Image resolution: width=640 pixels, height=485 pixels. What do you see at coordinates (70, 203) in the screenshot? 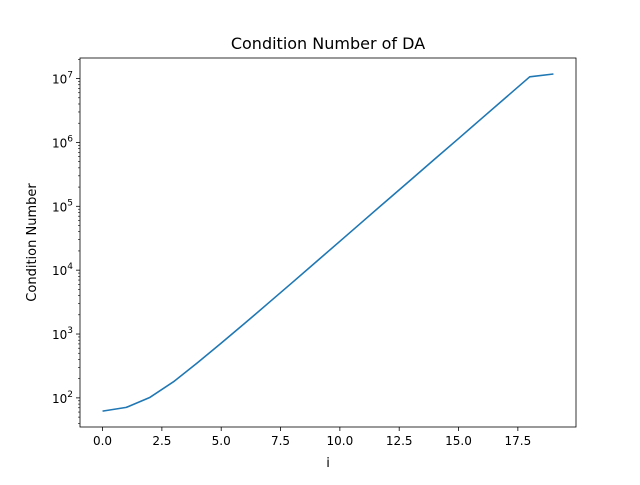
I see `y-tick-exponent: 5` at bounding box center [70, 203].